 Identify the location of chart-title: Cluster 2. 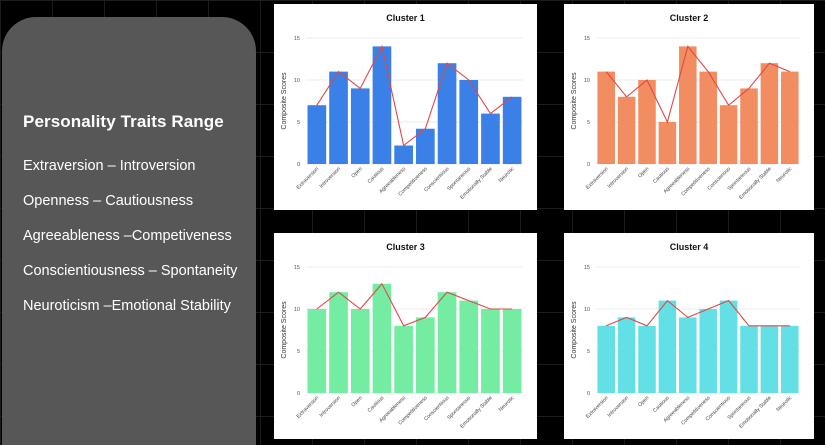
(689, 18).